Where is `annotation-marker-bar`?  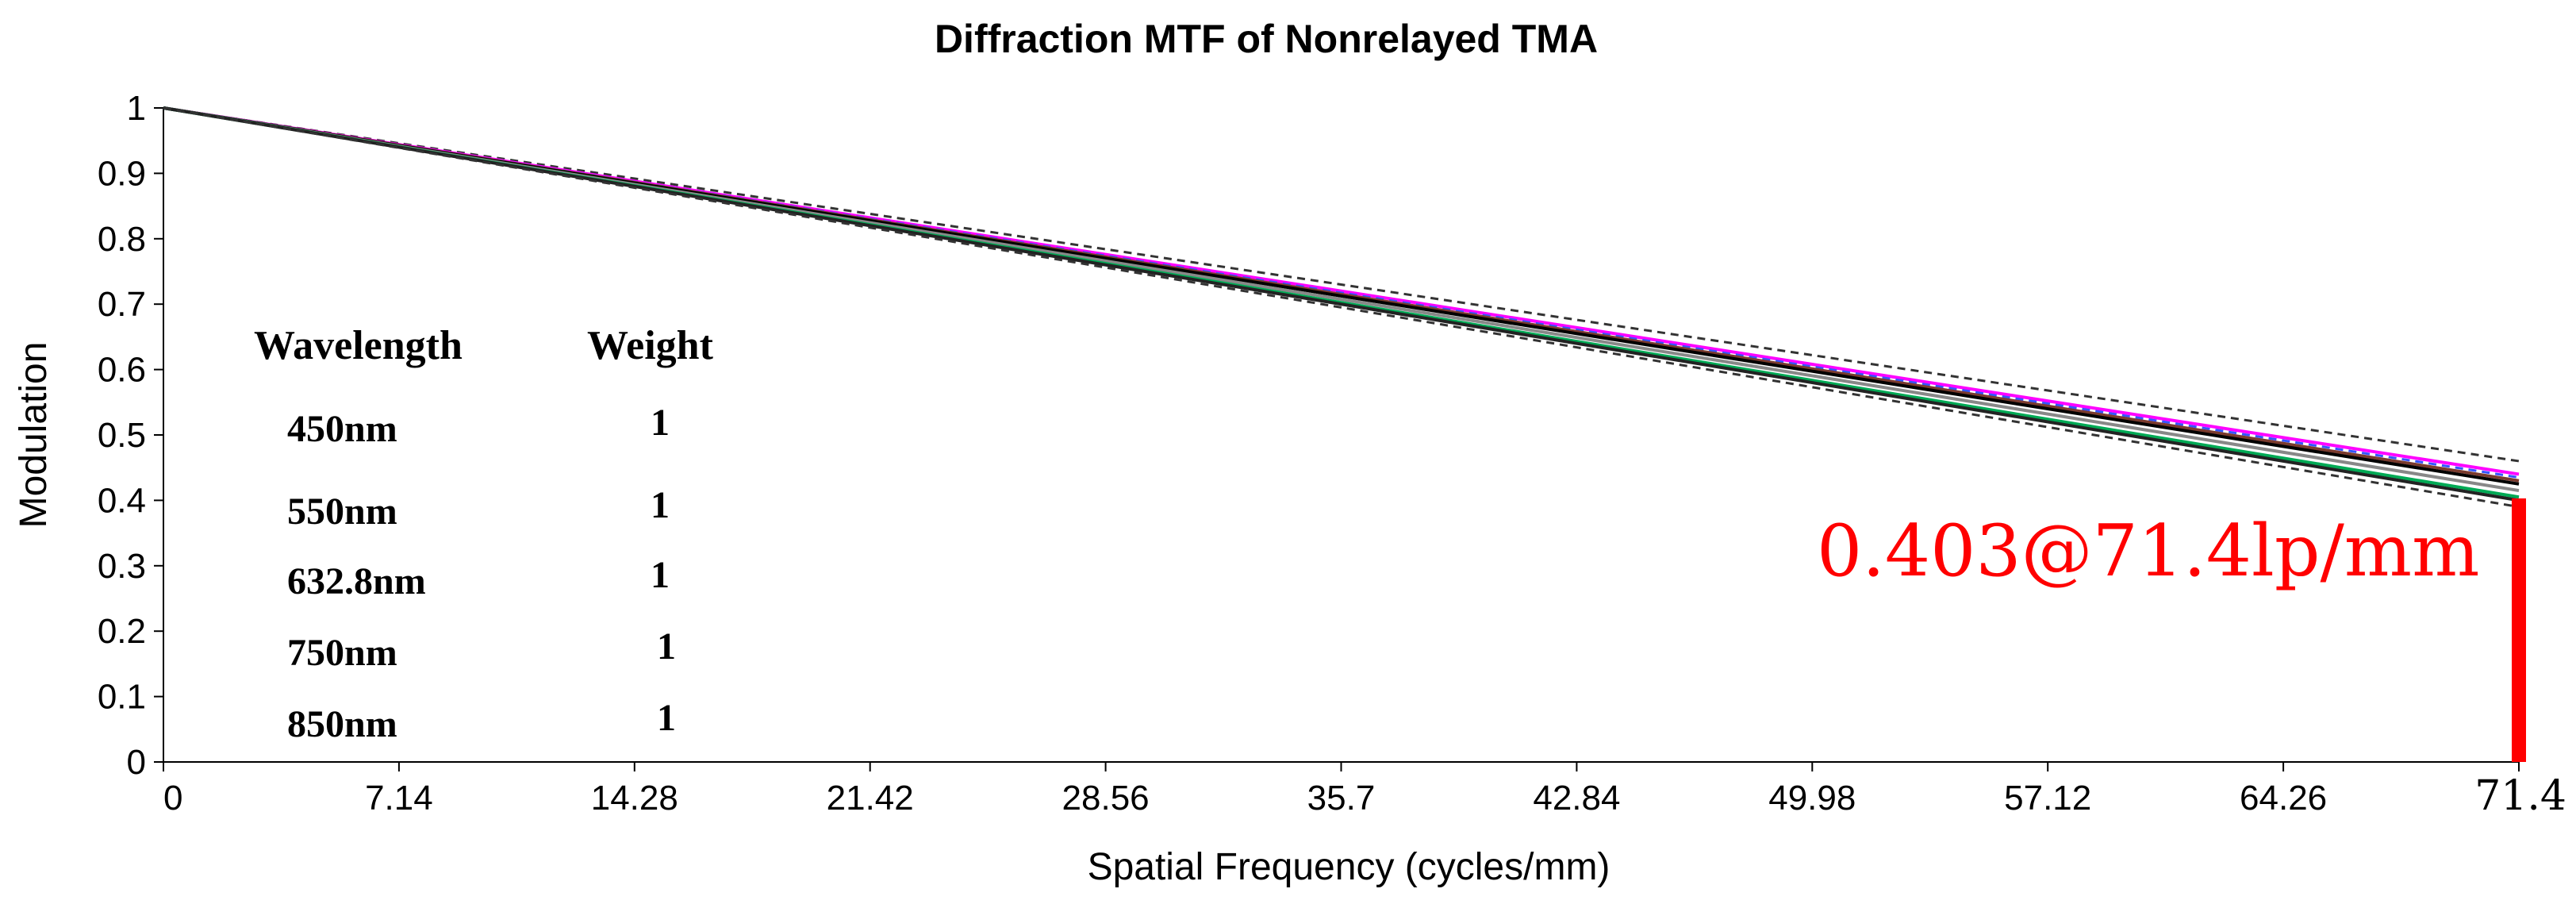 annotation-marker-bar is located at coordinates (2519, 630).